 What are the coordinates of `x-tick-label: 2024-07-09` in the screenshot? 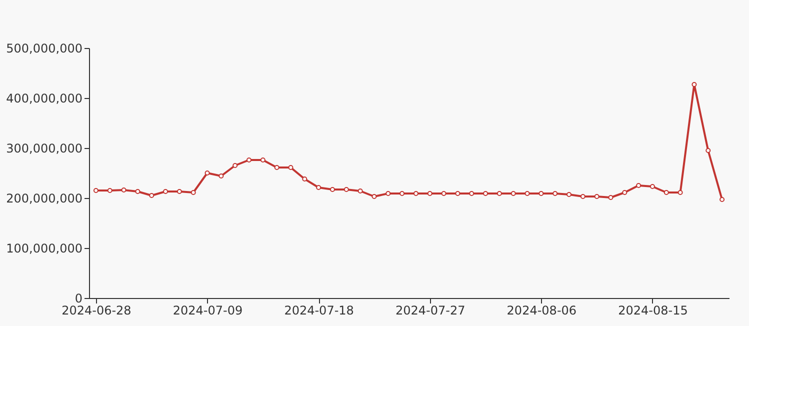 It's located at (207, 311).